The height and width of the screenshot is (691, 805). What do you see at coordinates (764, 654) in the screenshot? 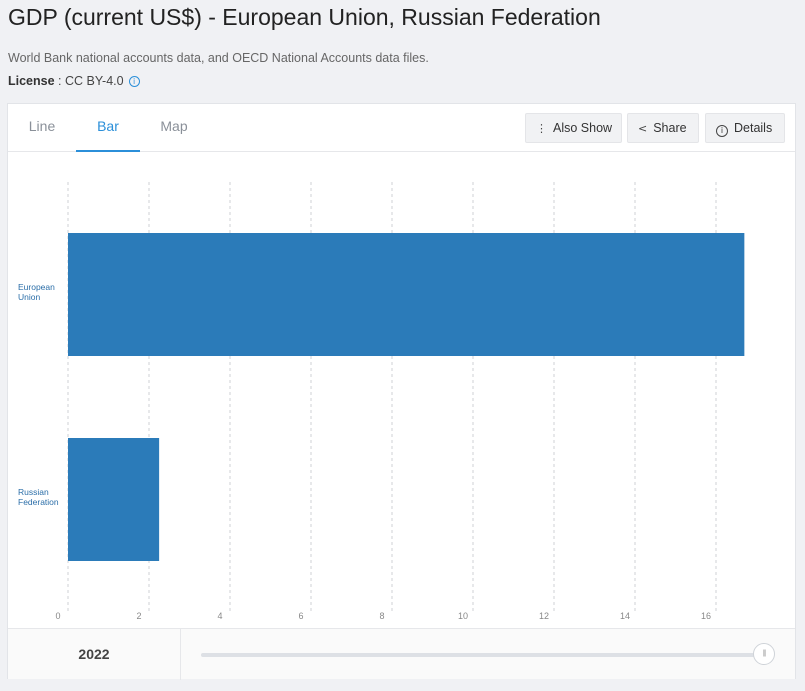
I see `year-slider-handle: |||` at bounding box center [764, 654].